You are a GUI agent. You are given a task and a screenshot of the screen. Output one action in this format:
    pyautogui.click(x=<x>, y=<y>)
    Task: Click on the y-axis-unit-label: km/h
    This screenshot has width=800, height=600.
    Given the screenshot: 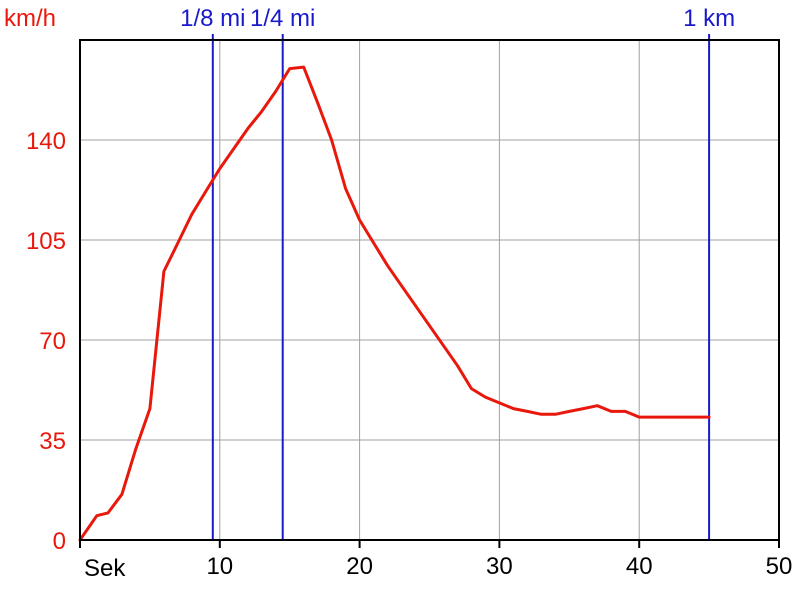 What is the action you would take?
    pyautogui.click(x=30, y=18)
    